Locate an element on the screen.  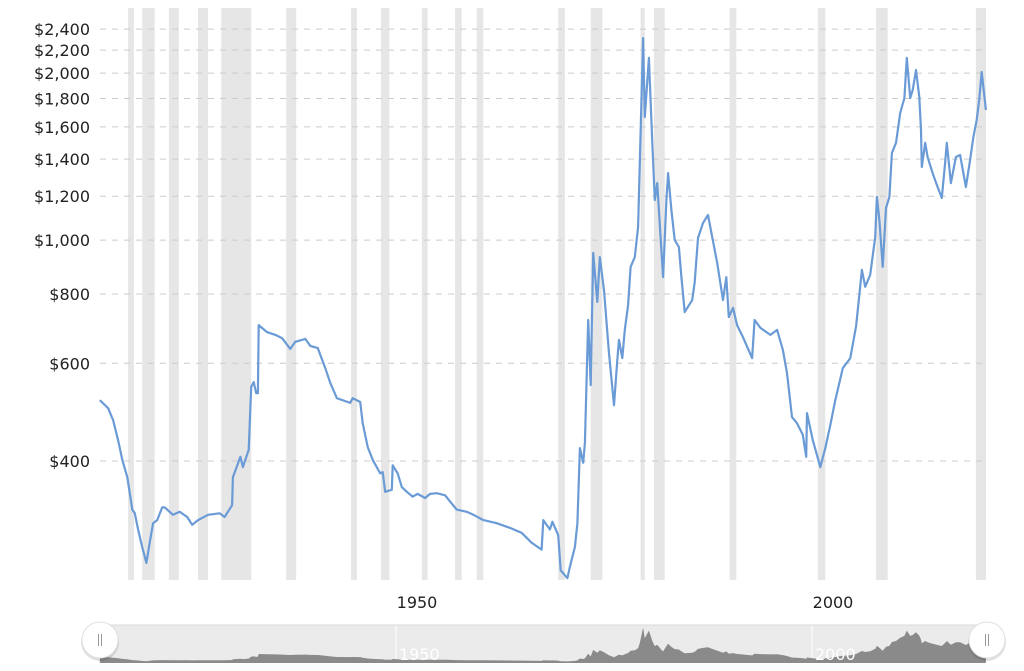
y-tick-label: $1,800 is located at coordinates (62, 99).